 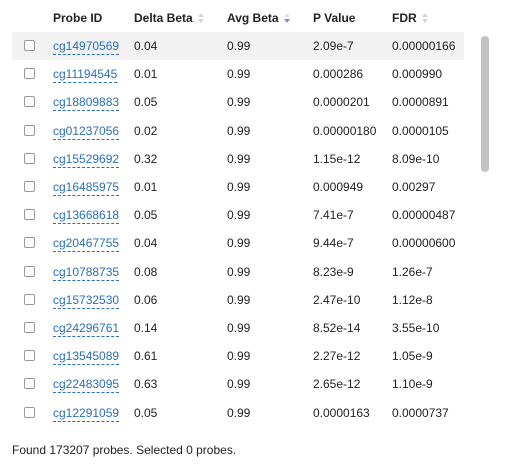 I want to click on column-header-delta-beta-label: Delta Beta, so click(x=163, y=18).